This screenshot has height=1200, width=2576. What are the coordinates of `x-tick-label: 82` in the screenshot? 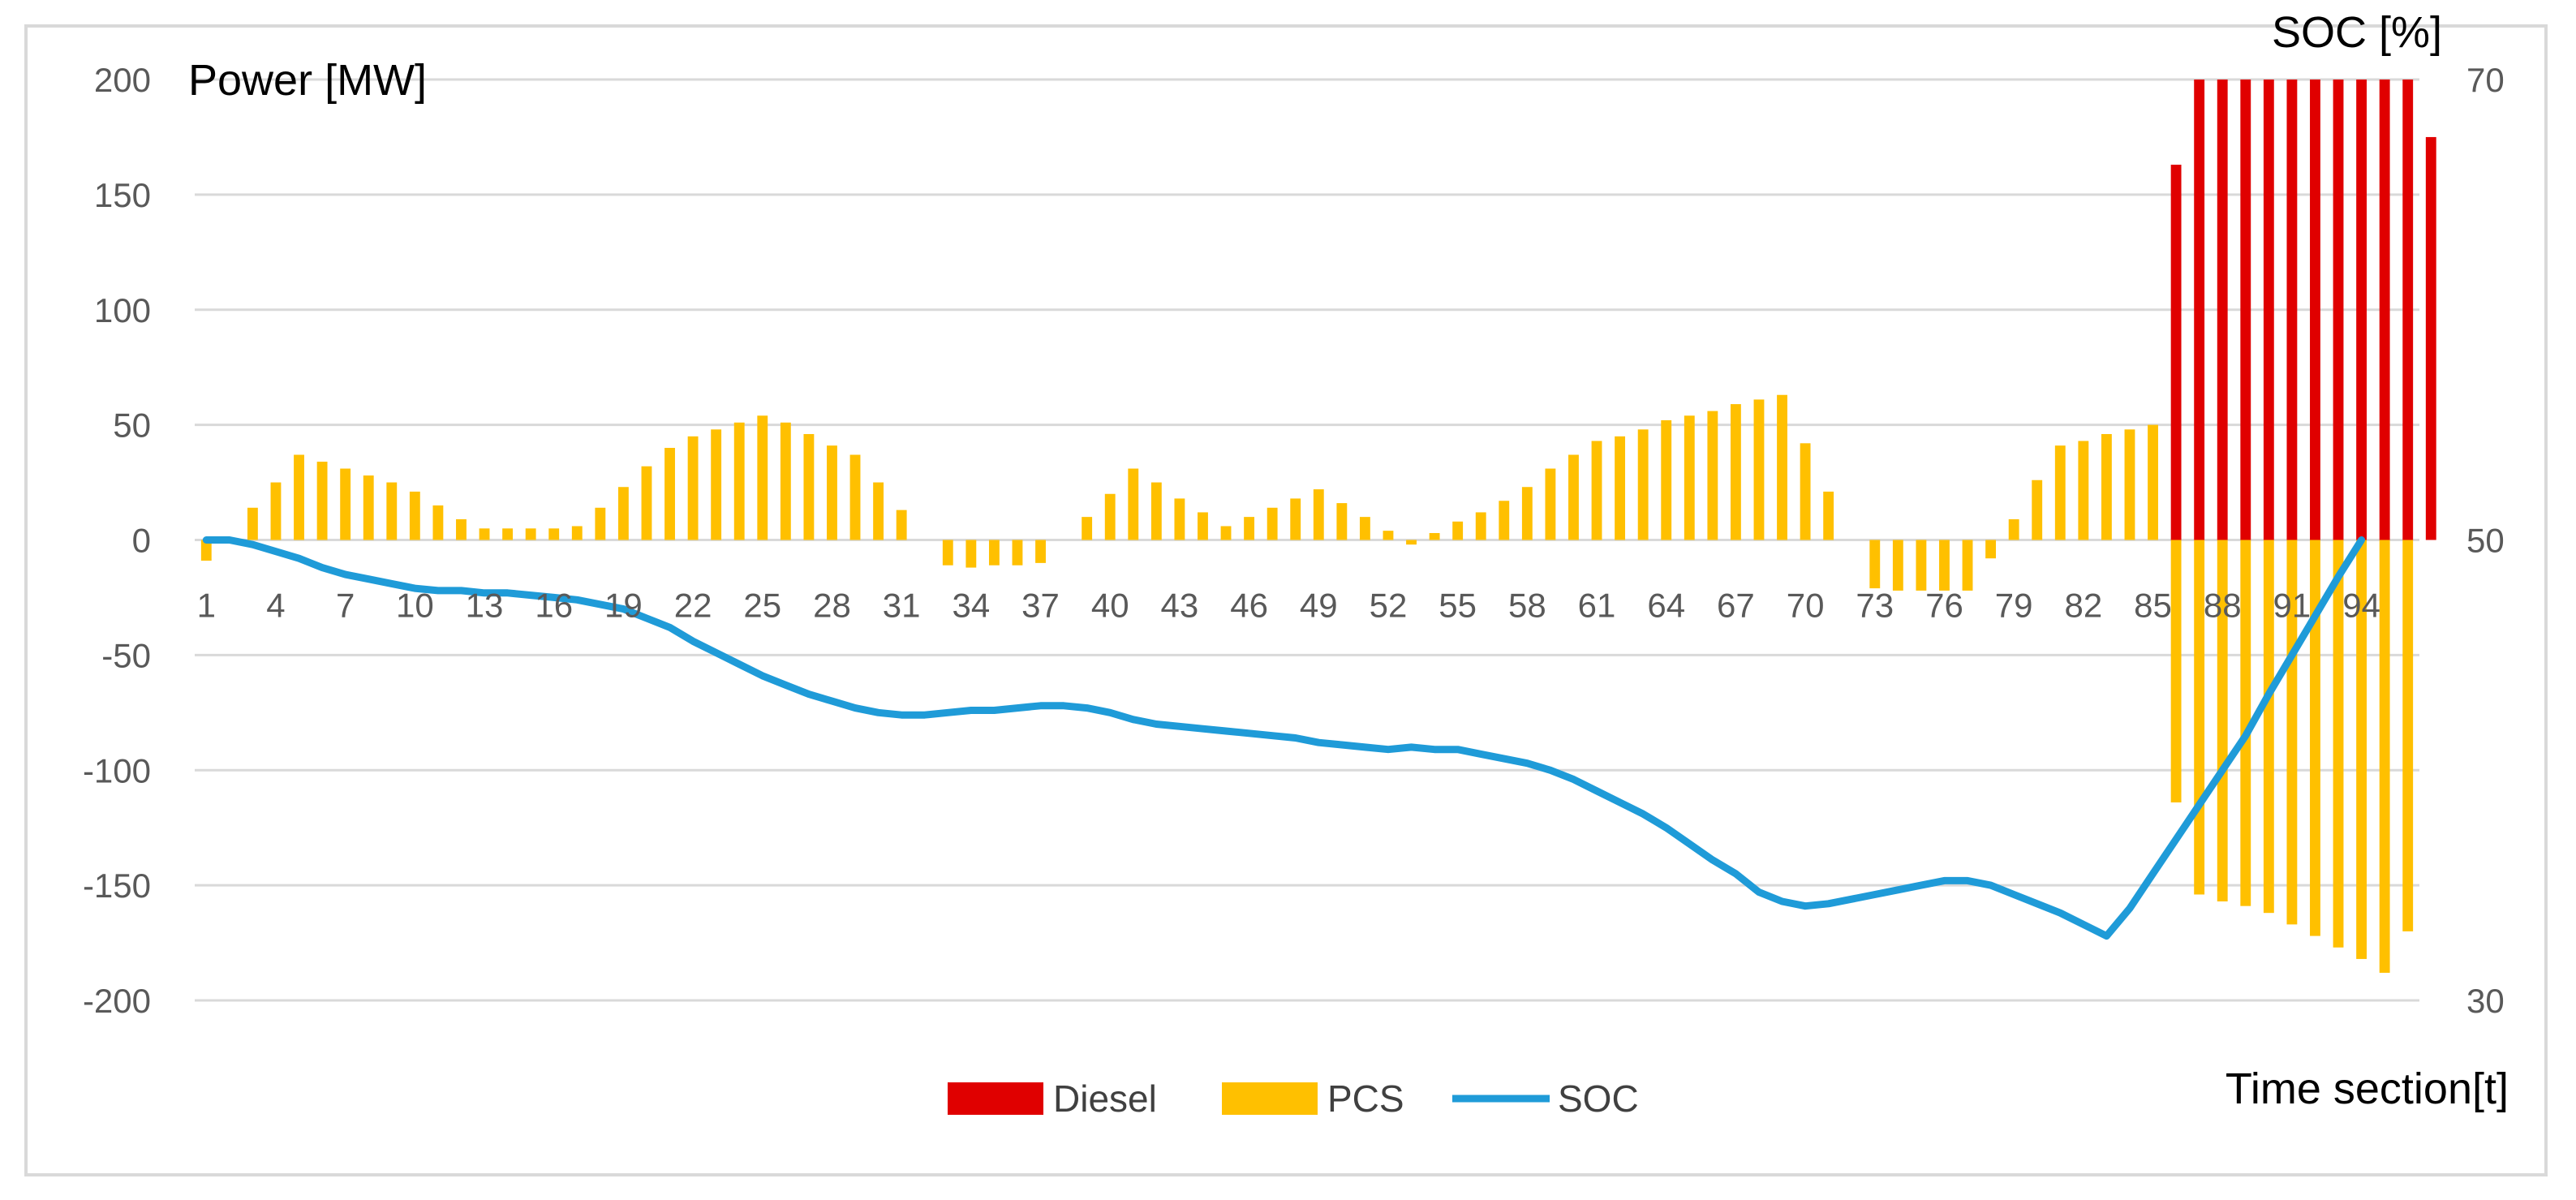 It's located at (2083, 606).